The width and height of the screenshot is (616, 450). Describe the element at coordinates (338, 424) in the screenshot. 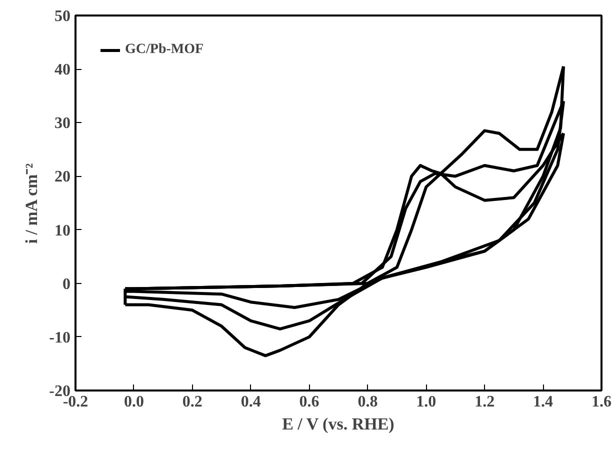

I see `x-axis-title: E / V (vs. RHE)` at that location.